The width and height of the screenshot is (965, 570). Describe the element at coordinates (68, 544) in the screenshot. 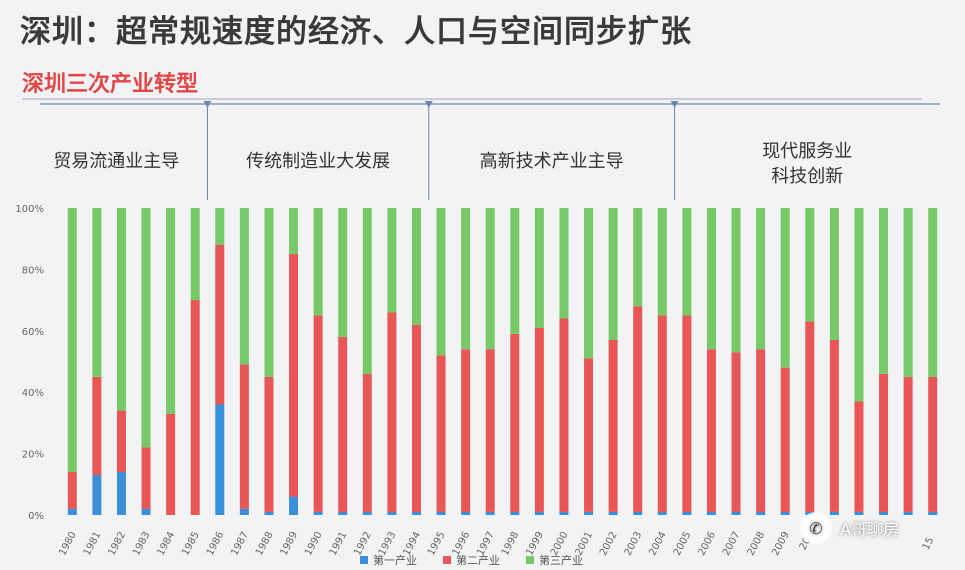

I see `x-tick-label: 1980` at that location.